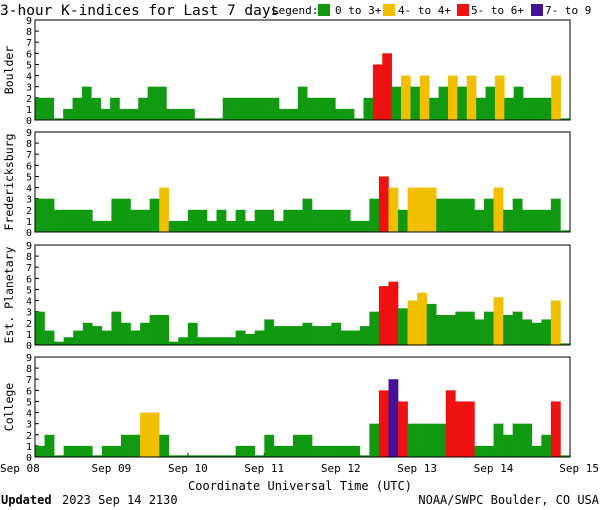 Image resolution: width=600 pixels, height=510 pixels. I want to click on y-axis-label: Fredericksburg, so click(9, 182).